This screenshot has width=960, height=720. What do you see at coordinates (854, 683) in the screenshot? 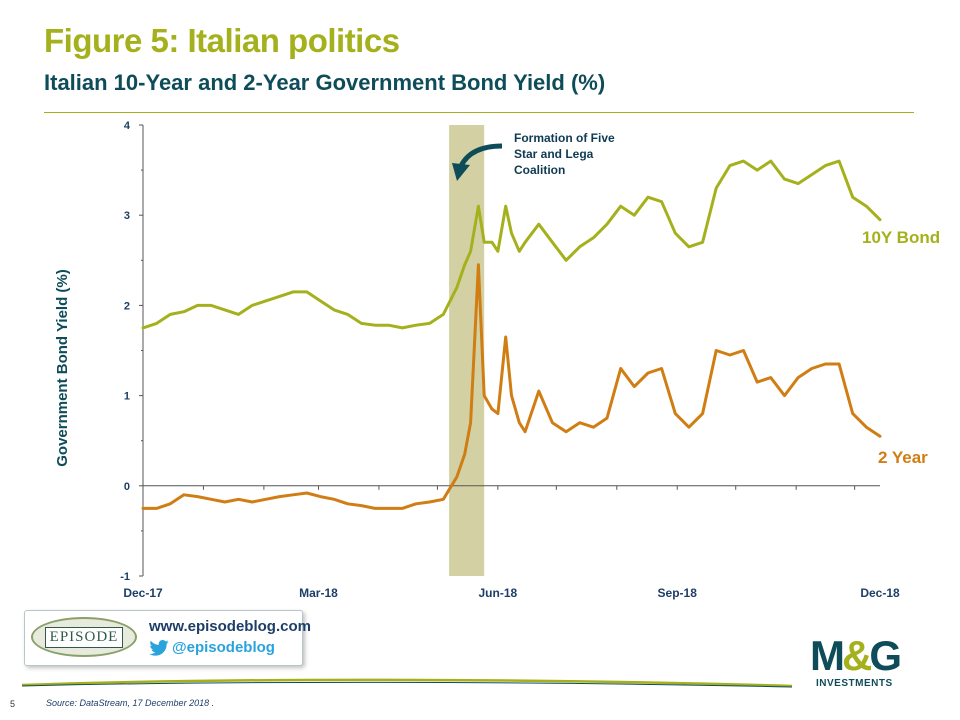
I see `mg-company-name: INVESTMENTS` at bounding box center [854, 683].